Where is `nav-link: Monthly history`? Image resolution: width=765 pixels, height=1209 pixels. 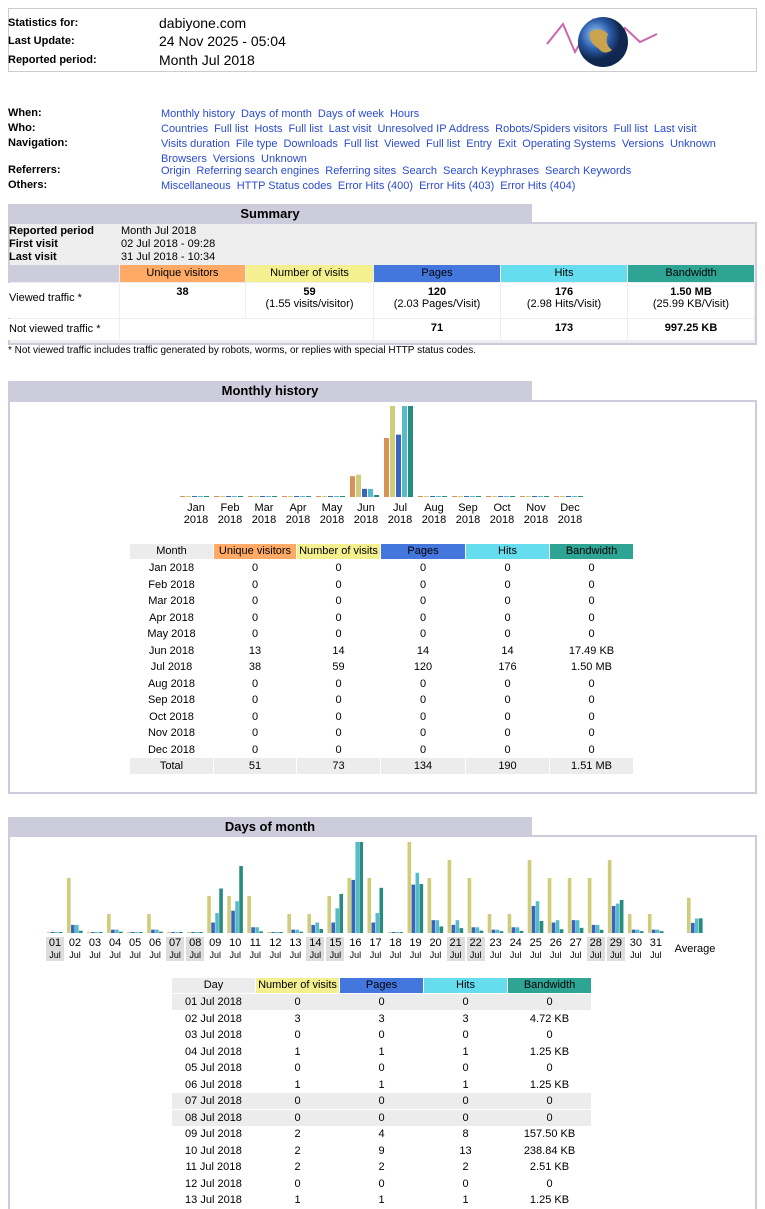
nav-link: Monthly history is located at coordinates (198, 114).